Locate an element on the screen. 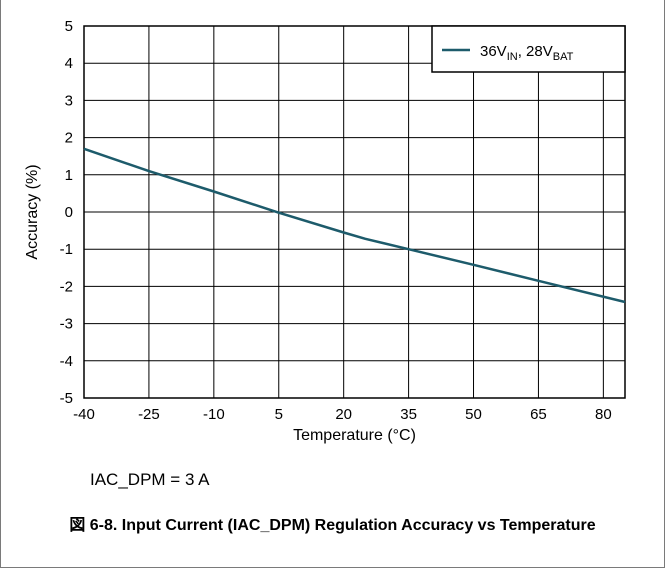 Image resolution: width=665 pixels, height=568 pixels. x-tick-labels: -40 -25 -10 5 20 35 50 65 80 is located at coordinates (342, 414).